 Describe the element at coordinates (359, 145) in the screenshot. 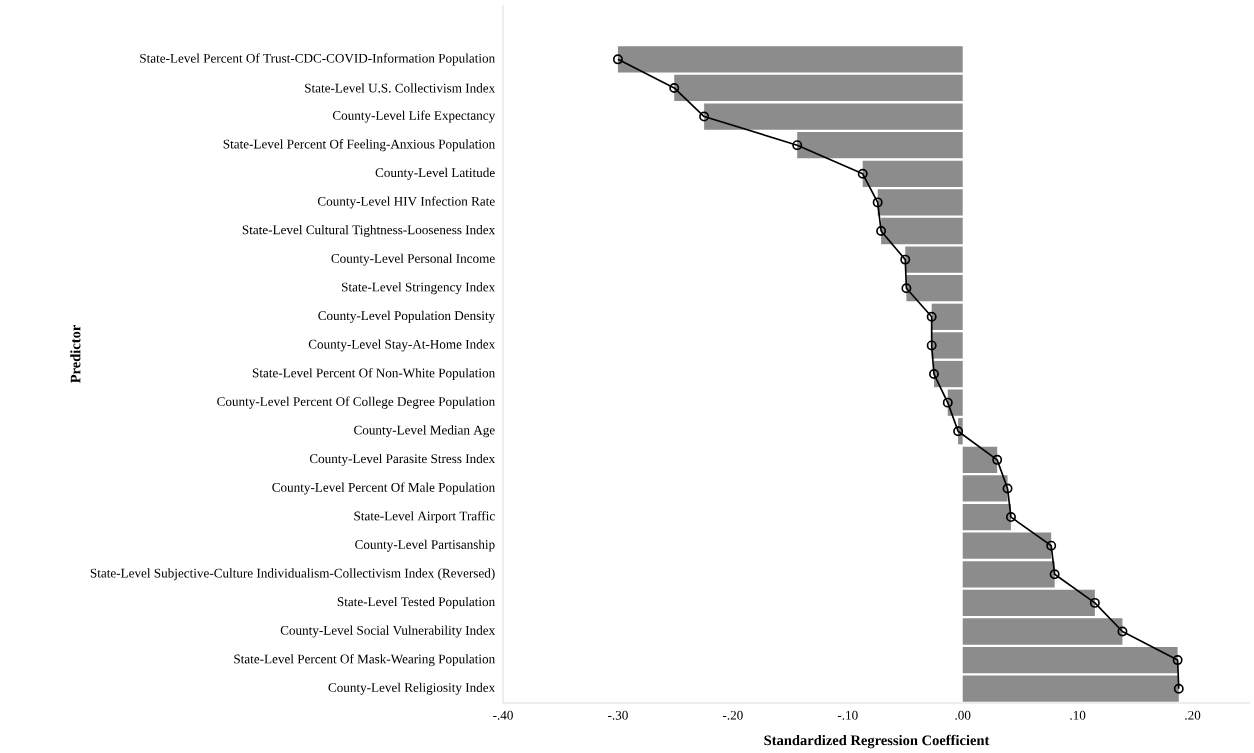

I see `y-tick-label: State-Level Percent Of Feeling-Anxious Population` at that location.